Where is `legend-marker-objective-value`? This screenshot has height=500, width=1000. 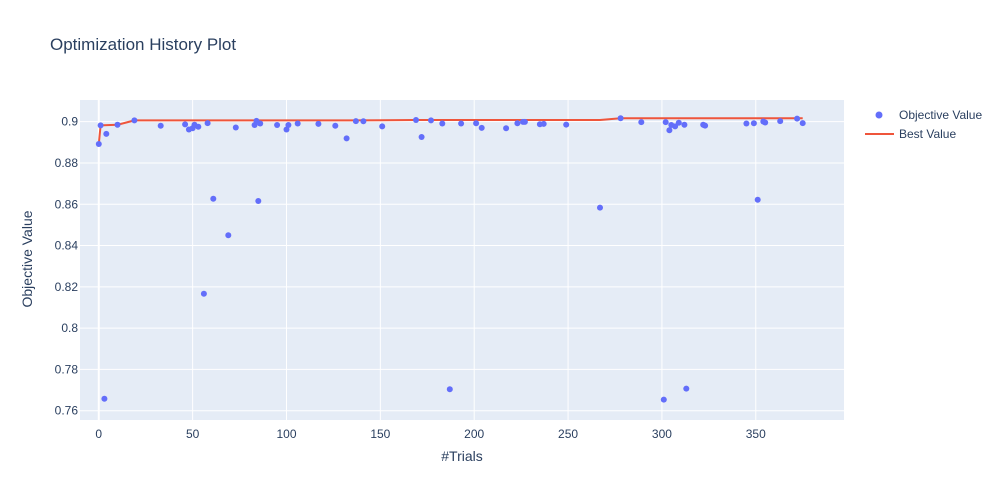 legend-marker-objective-value is located at coordinates (879, 115).